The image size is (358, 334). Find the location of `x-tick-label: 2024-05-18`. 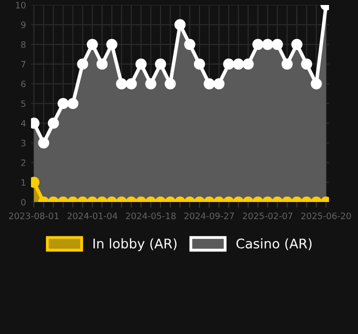

x-tick-label: 2024-05-18 is located at coordinates (151, 216).